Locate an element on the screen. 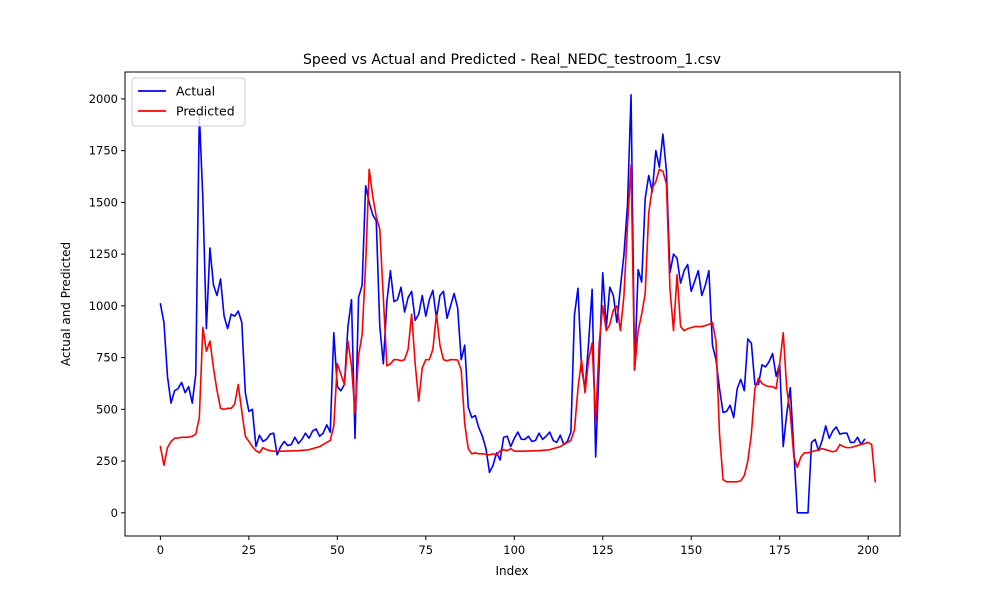  x-tick-label: 0 is located at coordinates (160, 550).